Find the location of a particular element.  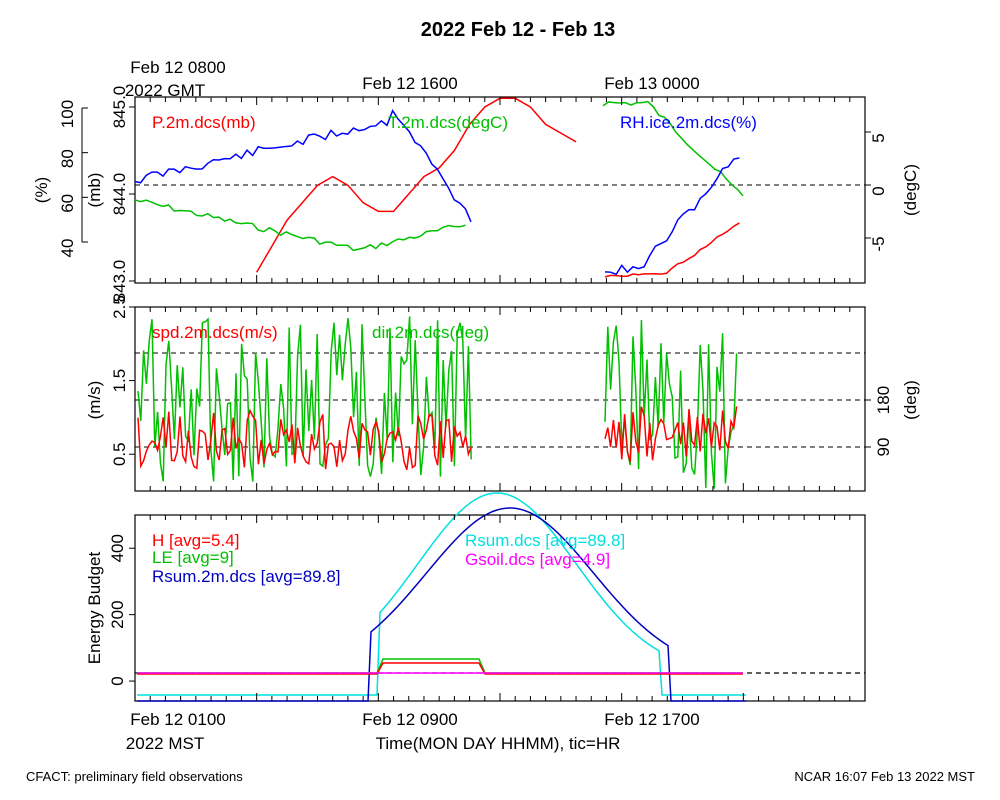

legend-pressure: P.2m.dcs(mb) is located at coordinates (204, 122).